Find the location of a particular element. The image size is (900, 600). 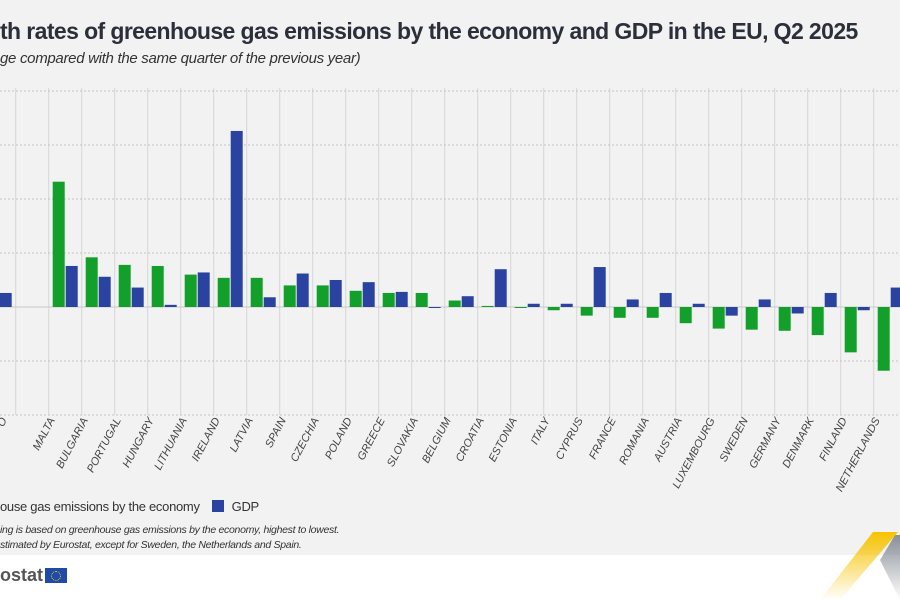

bar-ghg-croatia is located at coordinates (487, 306).